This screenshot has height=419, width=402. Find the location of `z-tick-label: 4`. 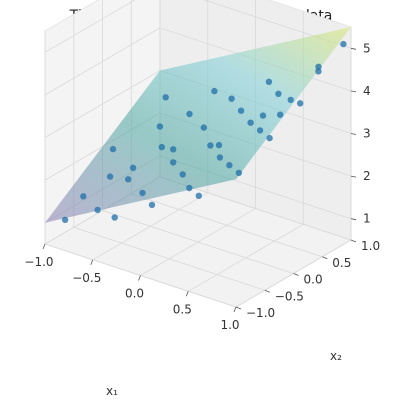

z-tick-label: 4 is located at coordinates (367, 91).